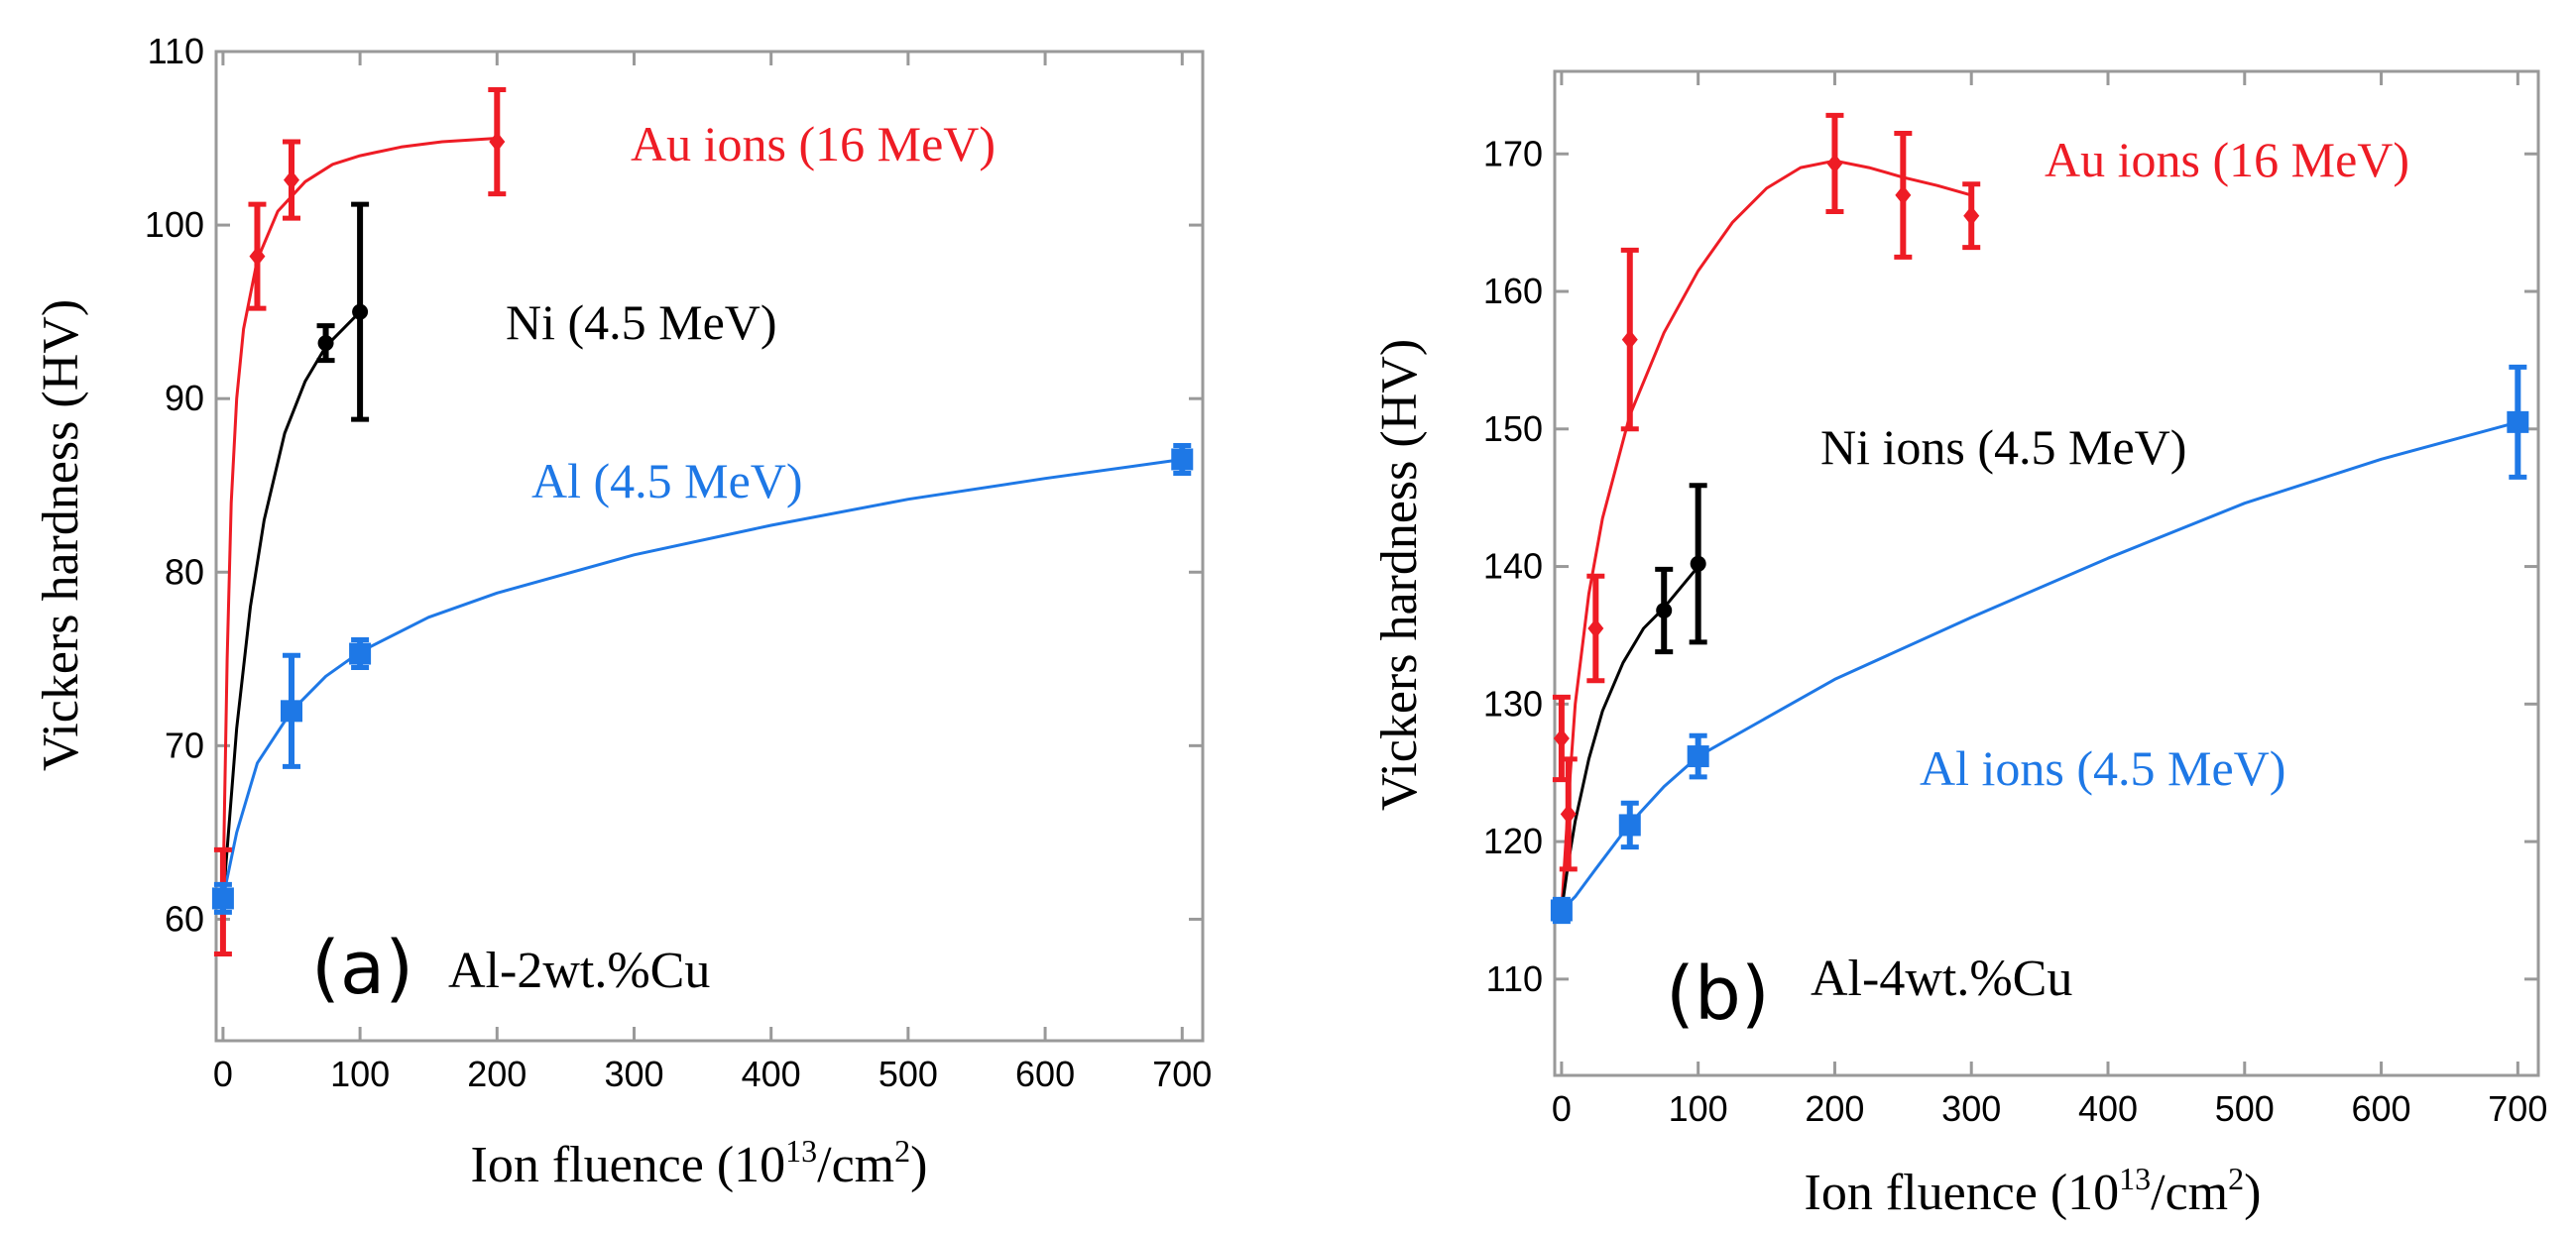 The height and width of the screenshot is (1233, 2576). What do you see at coordinates (61, 535) in the screenshot?
I see `y-axis-label-a: Vickers hardness (HV)` at bounding box center [61, 535].